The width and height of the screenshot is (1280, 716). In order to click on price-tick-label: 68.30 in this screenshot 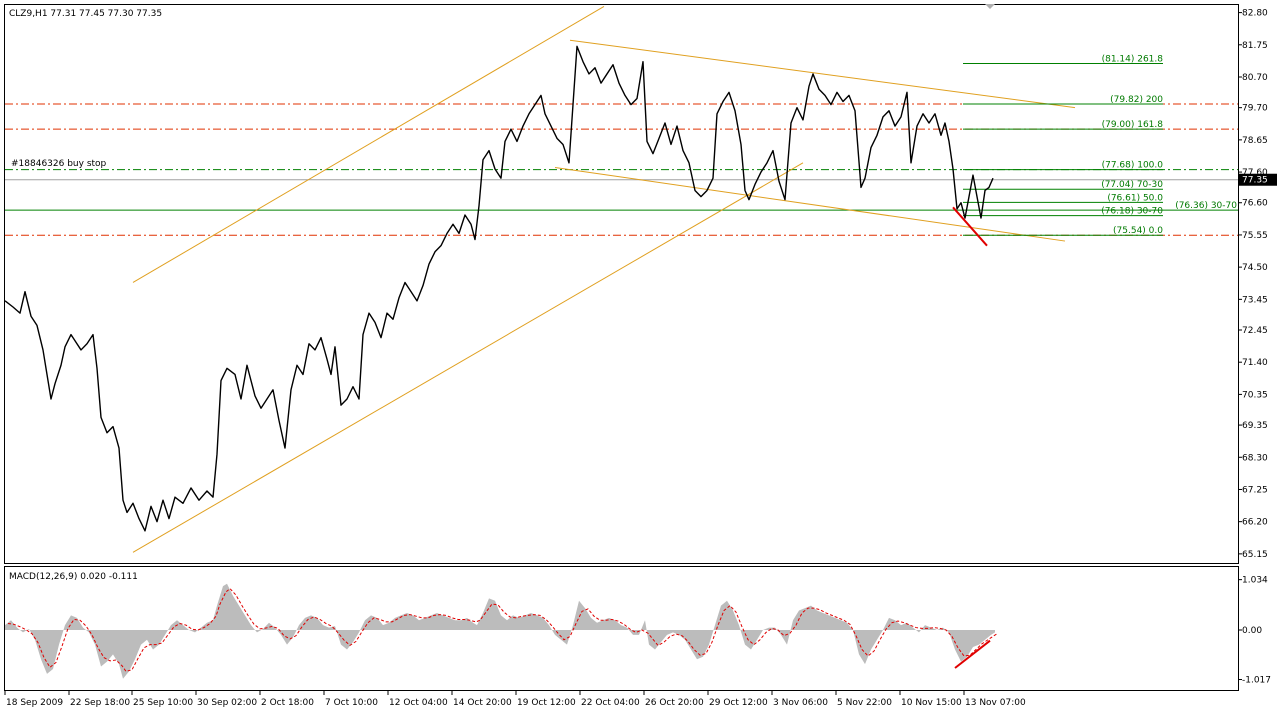, I will do `click(1255, 458)`.